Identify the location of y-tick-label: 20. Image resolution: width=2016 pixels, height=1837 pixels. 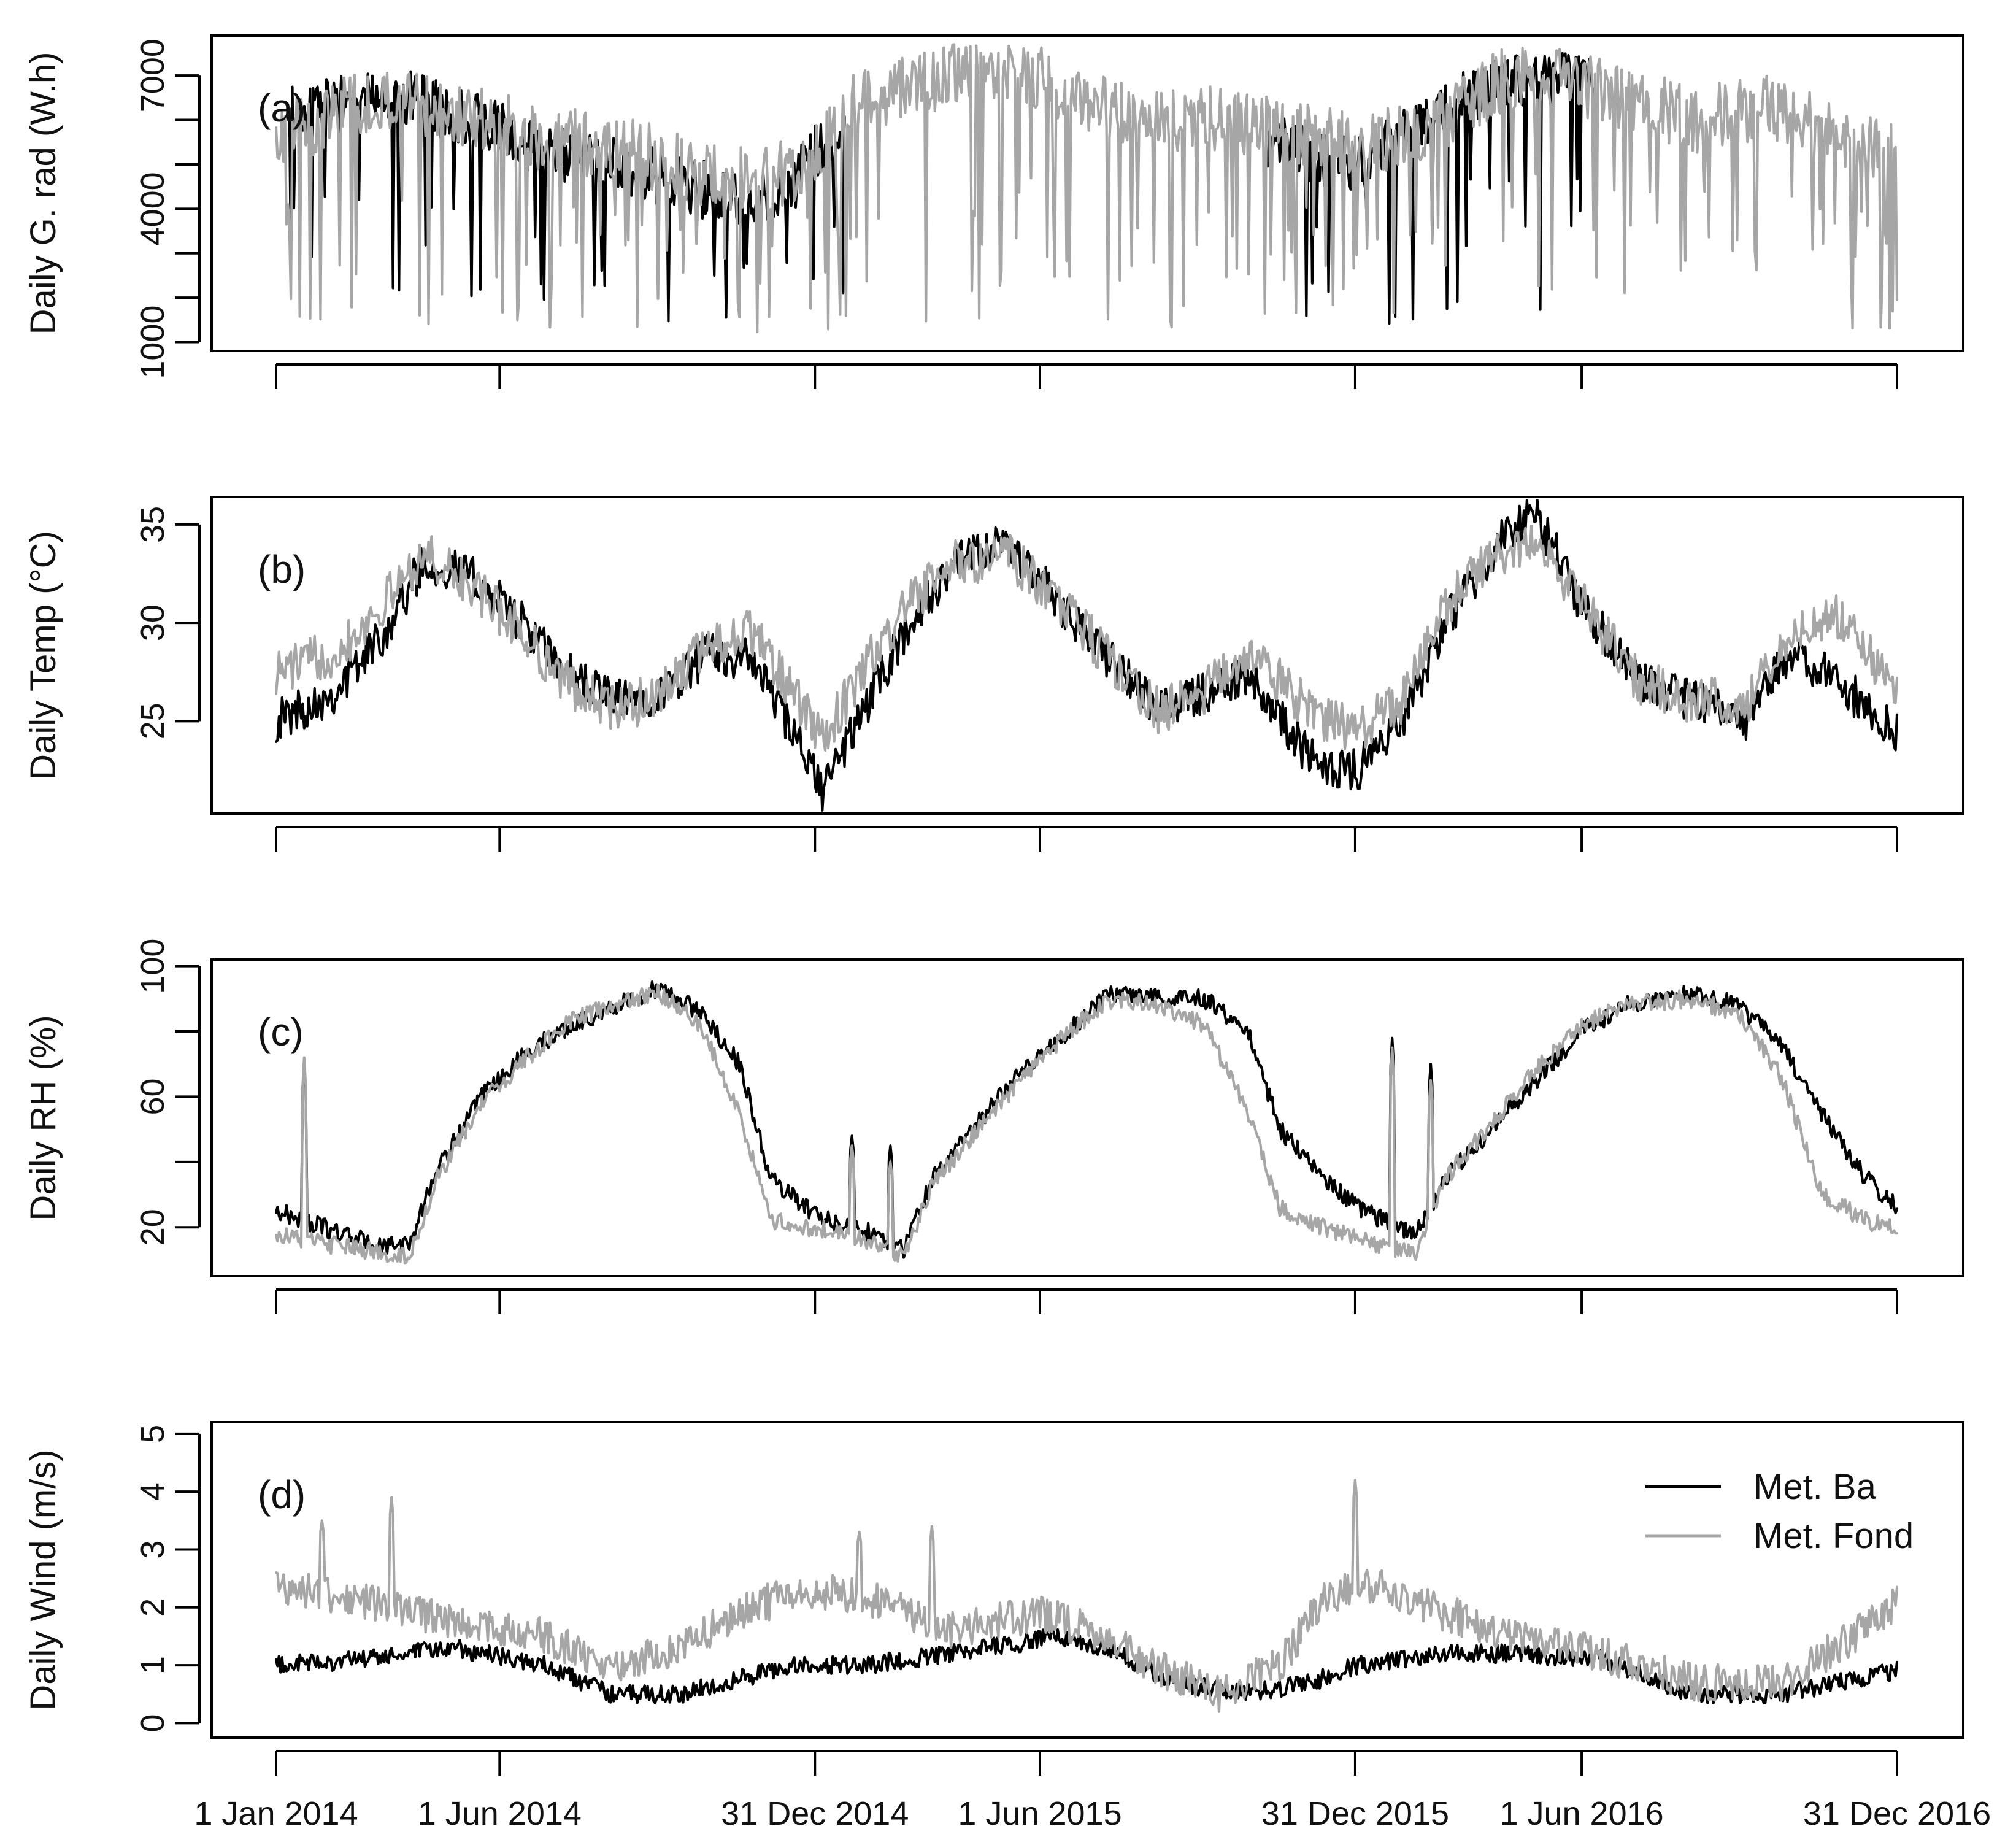
(152, 1227).